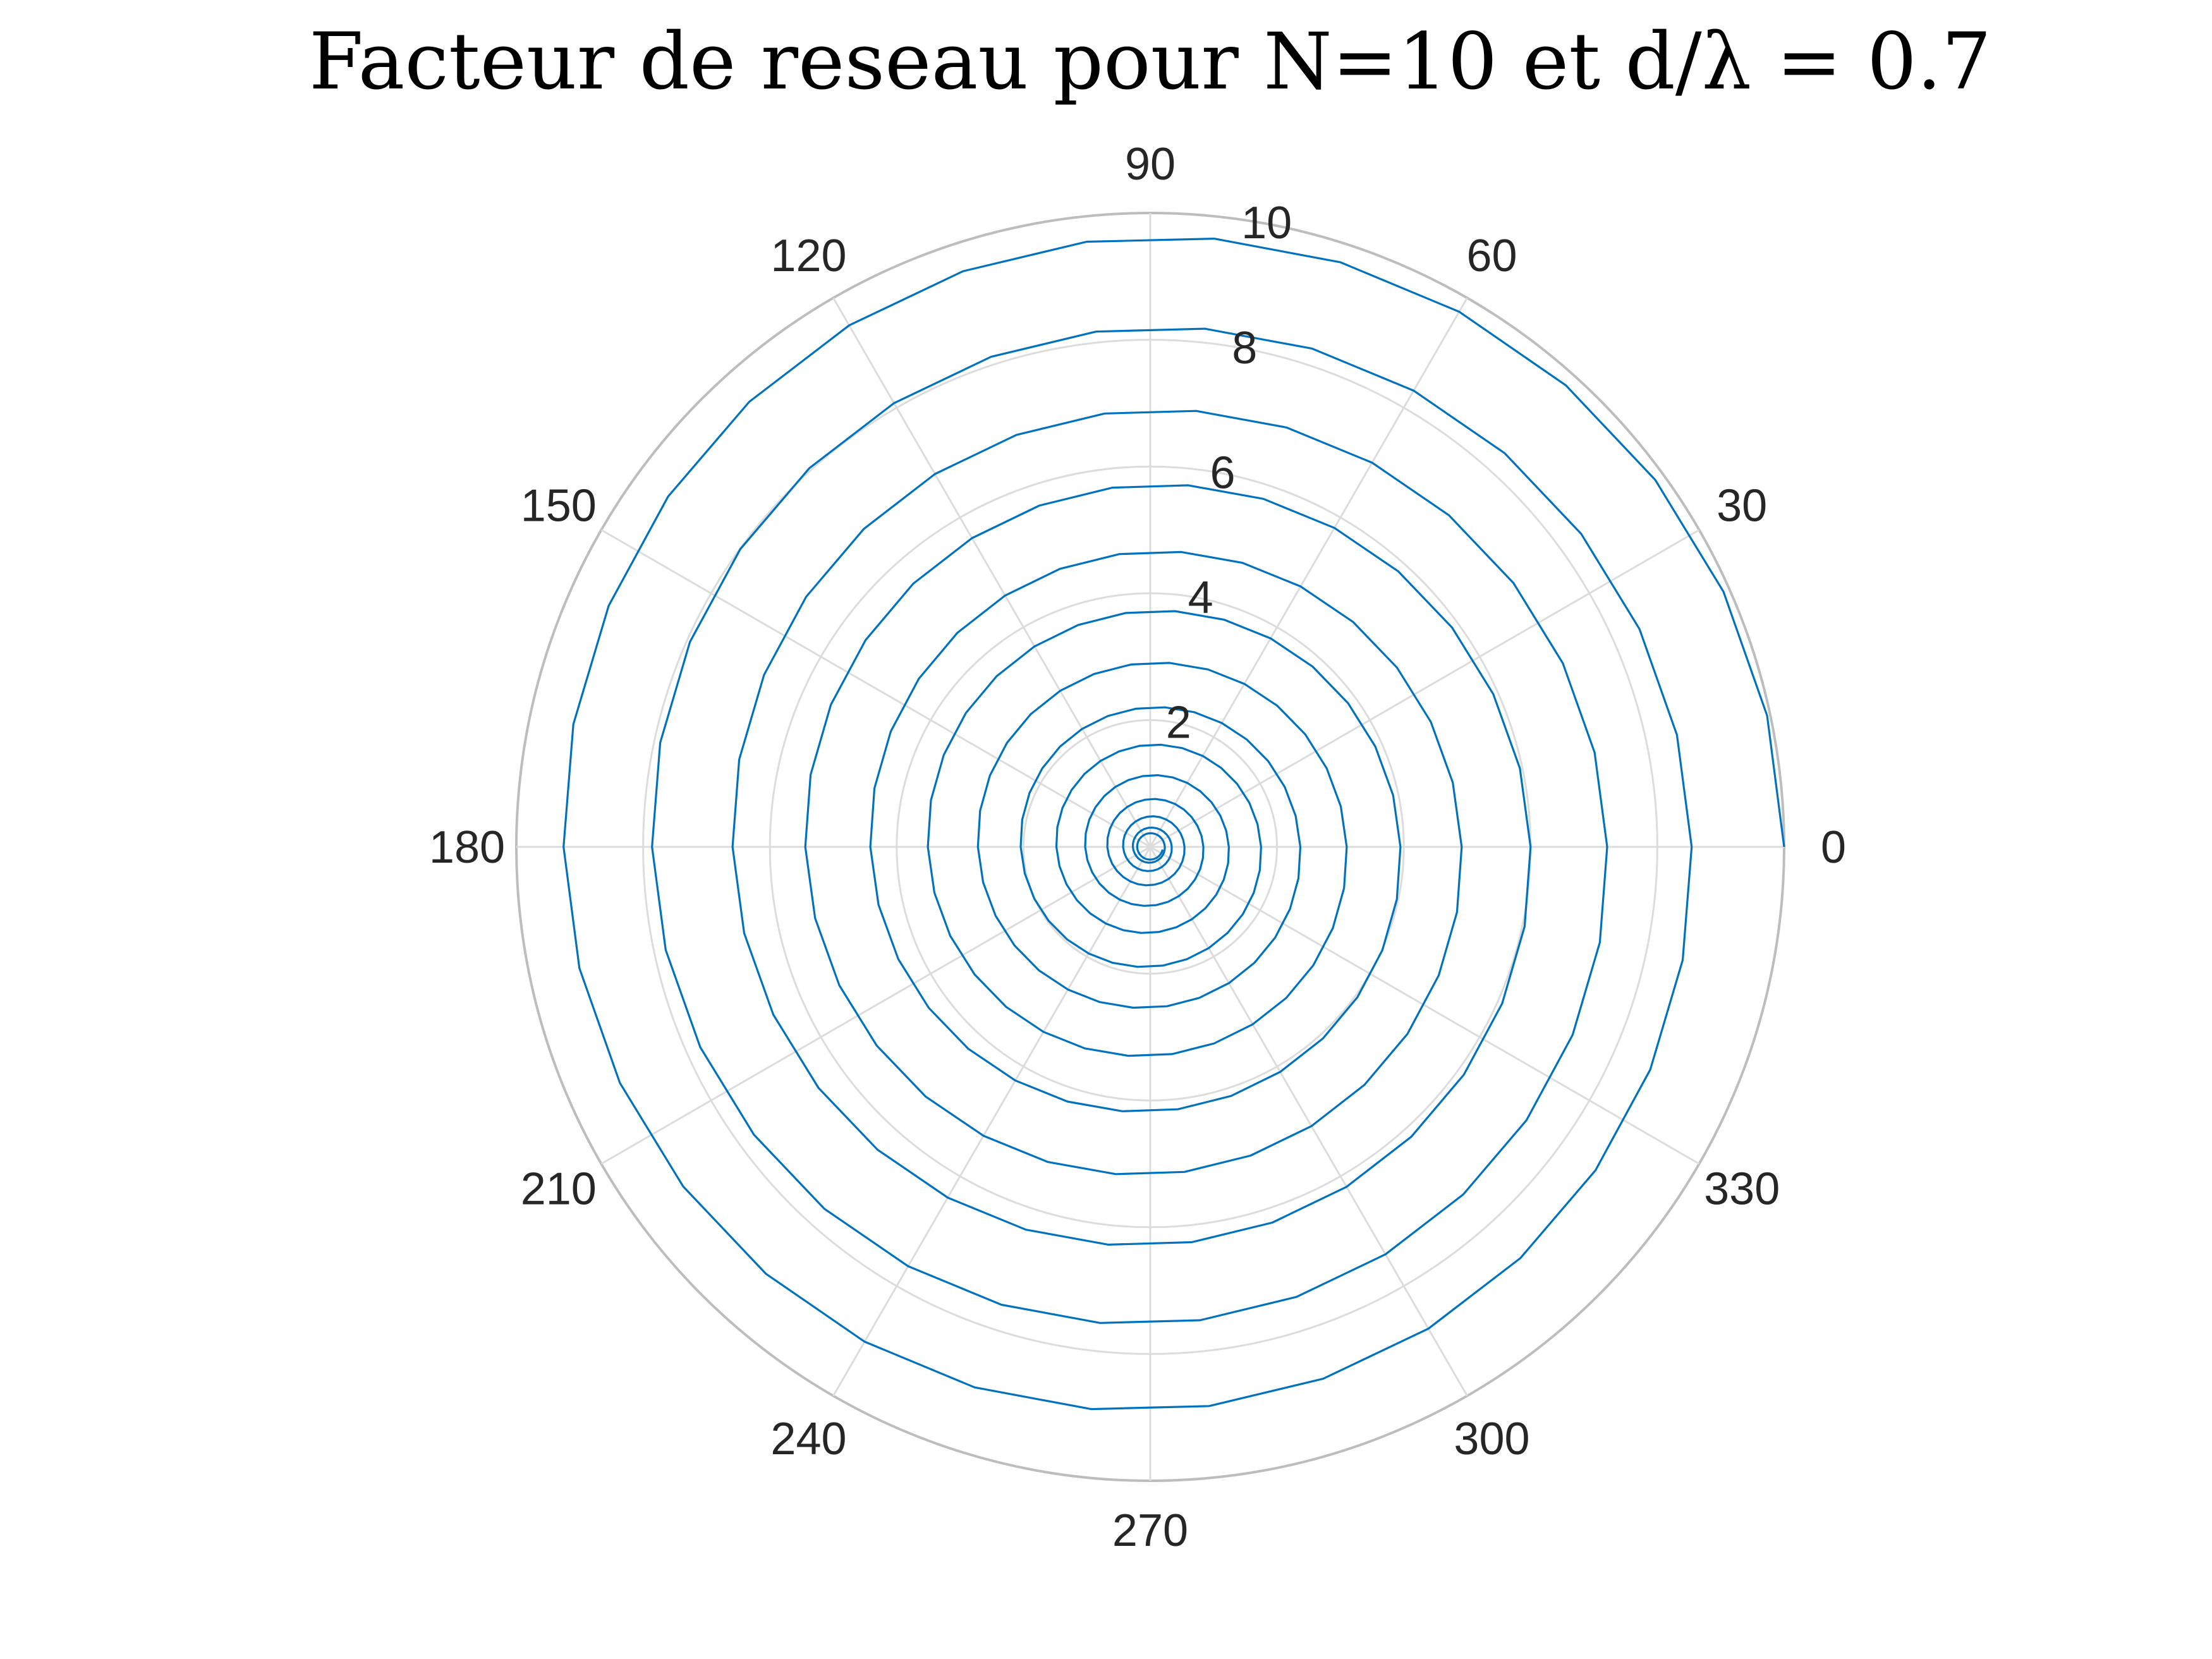  I want to click on theta-tick-label-150: 150, so click(559, 506).